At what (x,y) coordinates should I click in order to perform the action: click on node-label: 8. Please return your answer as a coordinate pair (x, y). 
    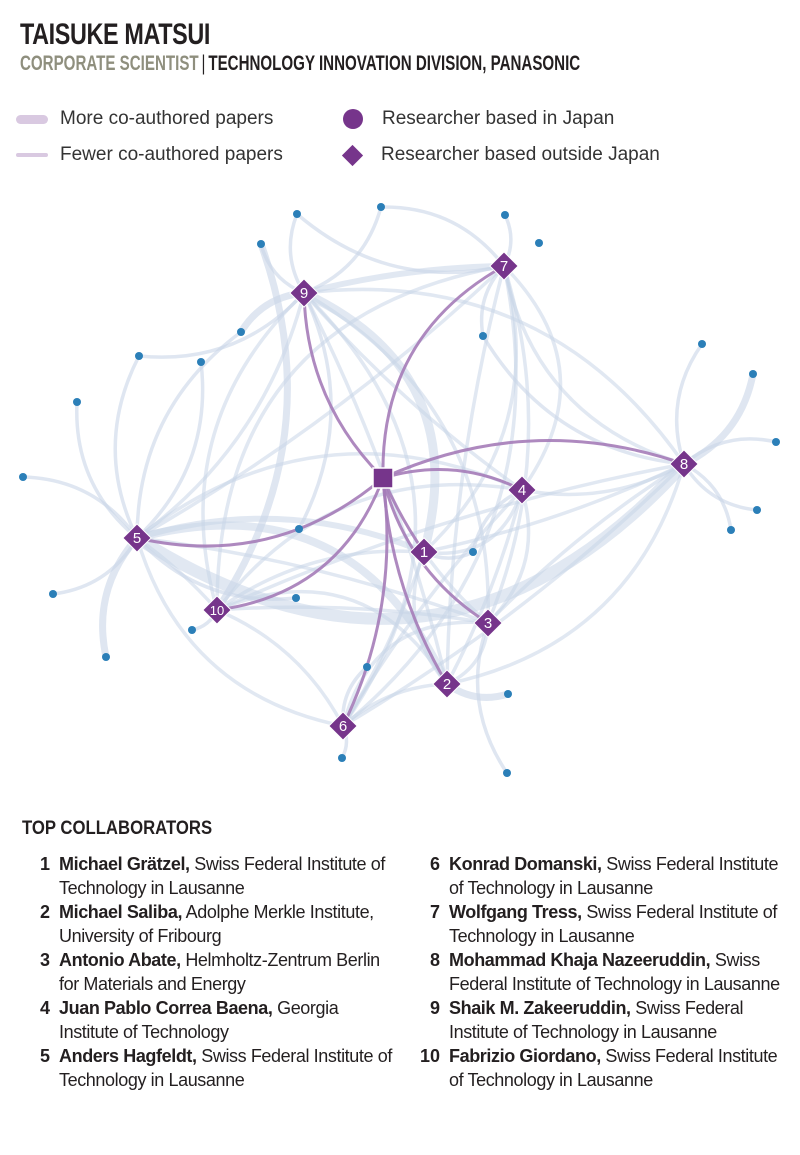
    Looking at the image, I should click on (684, 464).